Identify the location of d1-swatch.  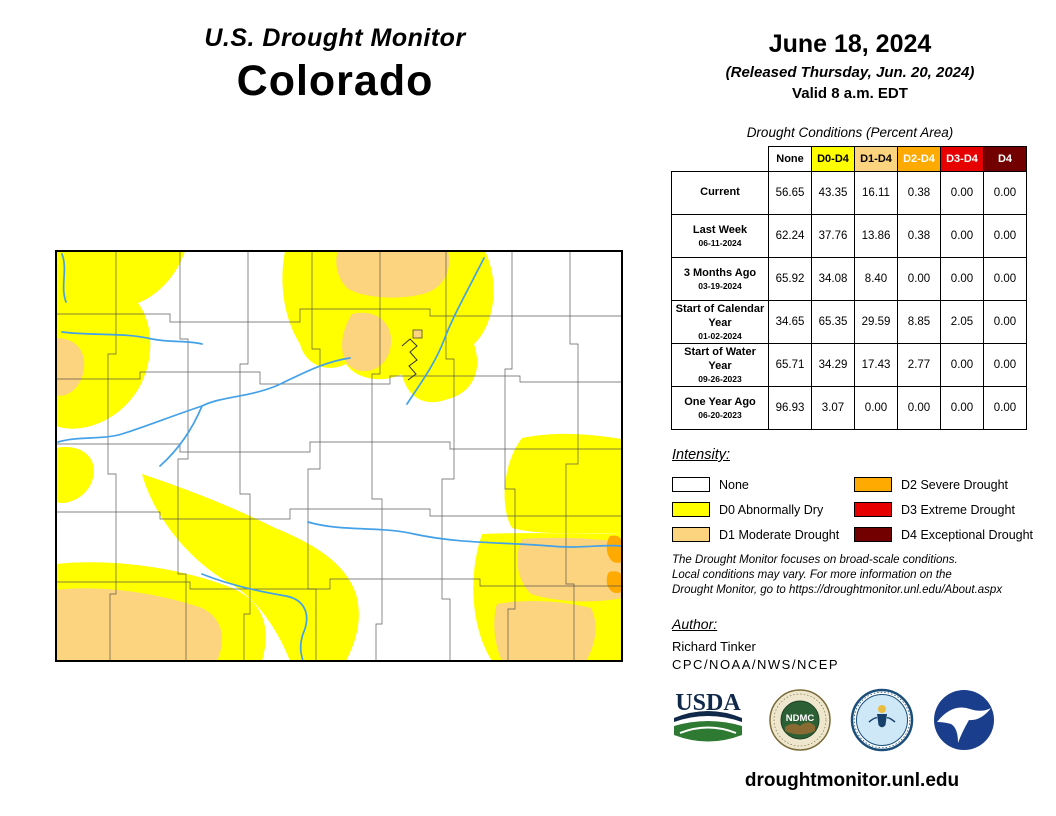
(691, 534).